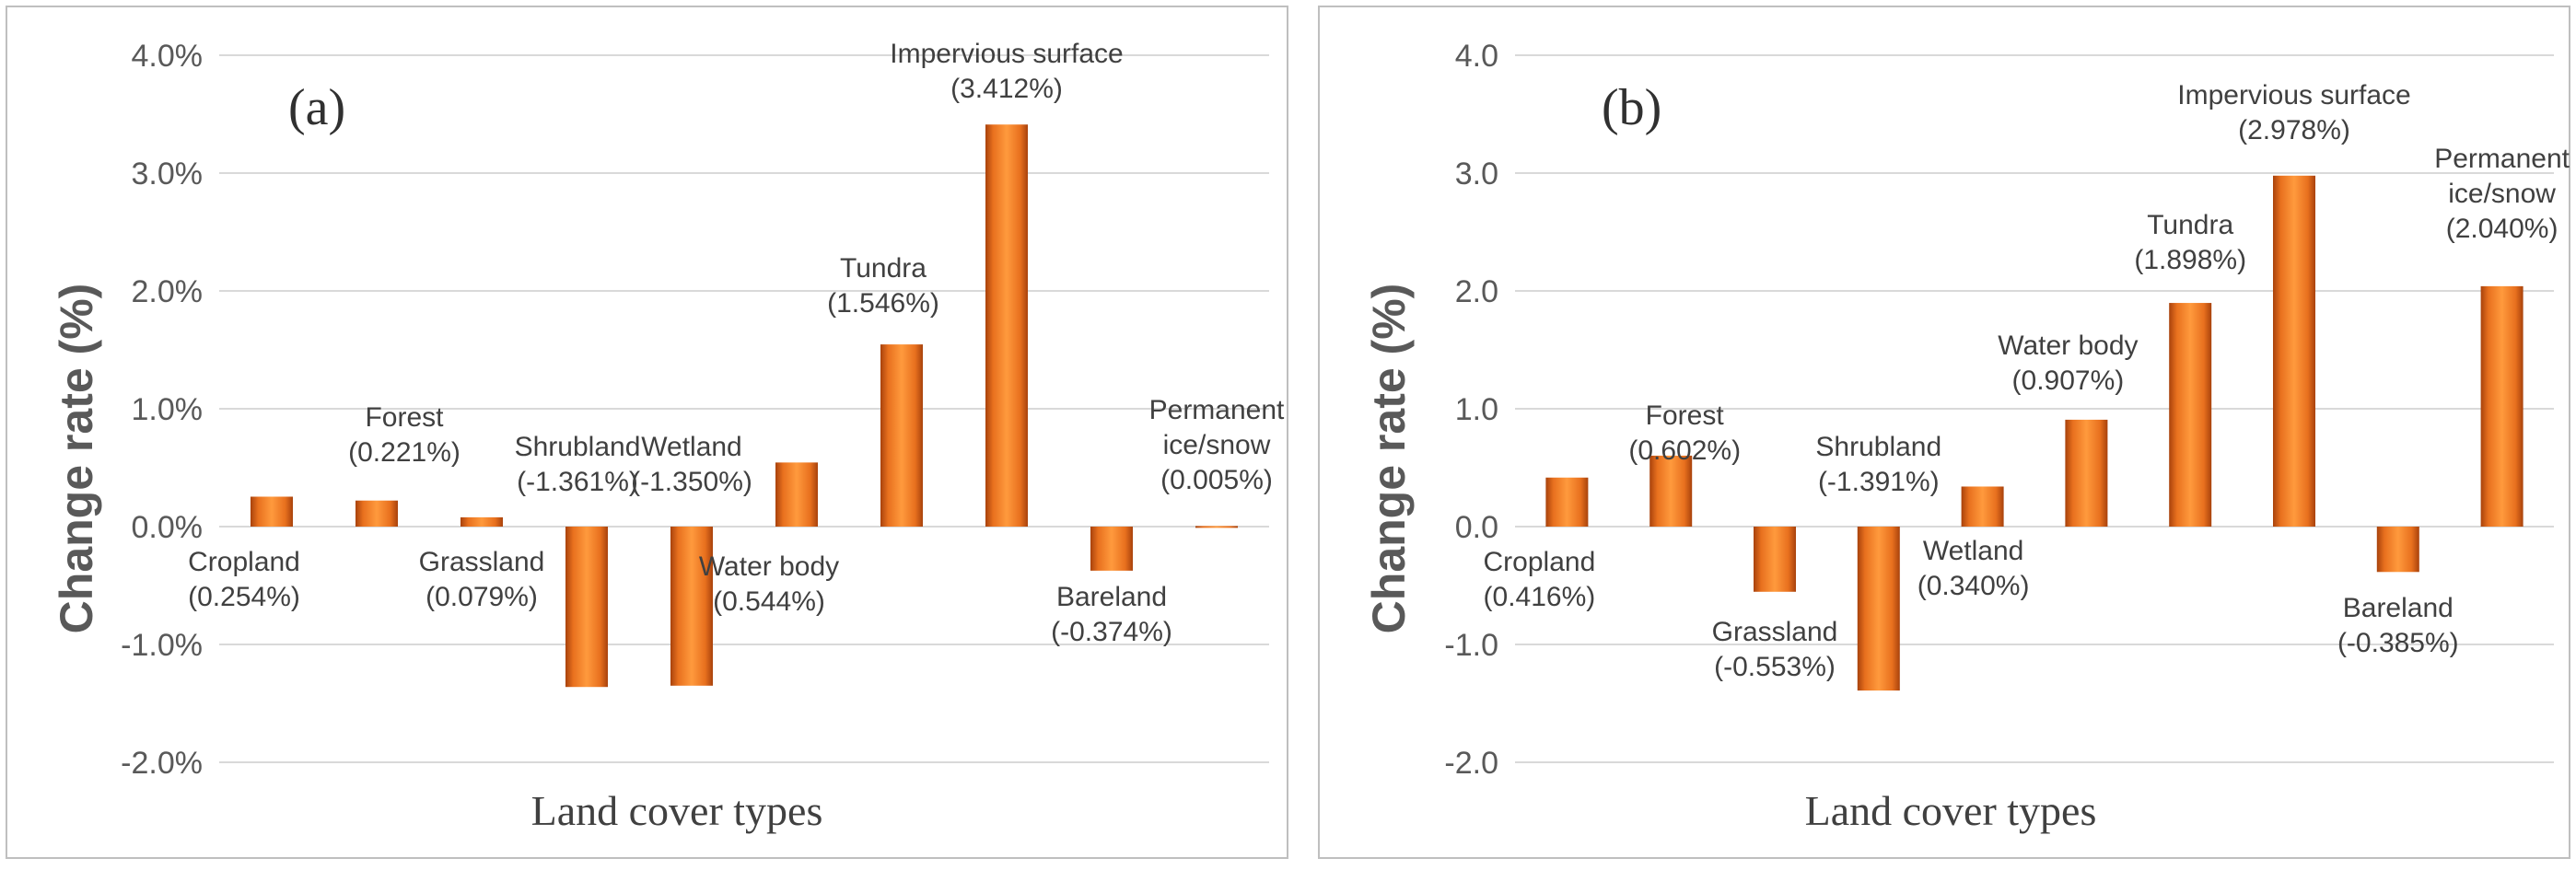 This screenshot has width=2576, height=870. Describe the element at coordinates (1476, 527) in the screenshot. I see `y-tick-label: 0.0` at that location.